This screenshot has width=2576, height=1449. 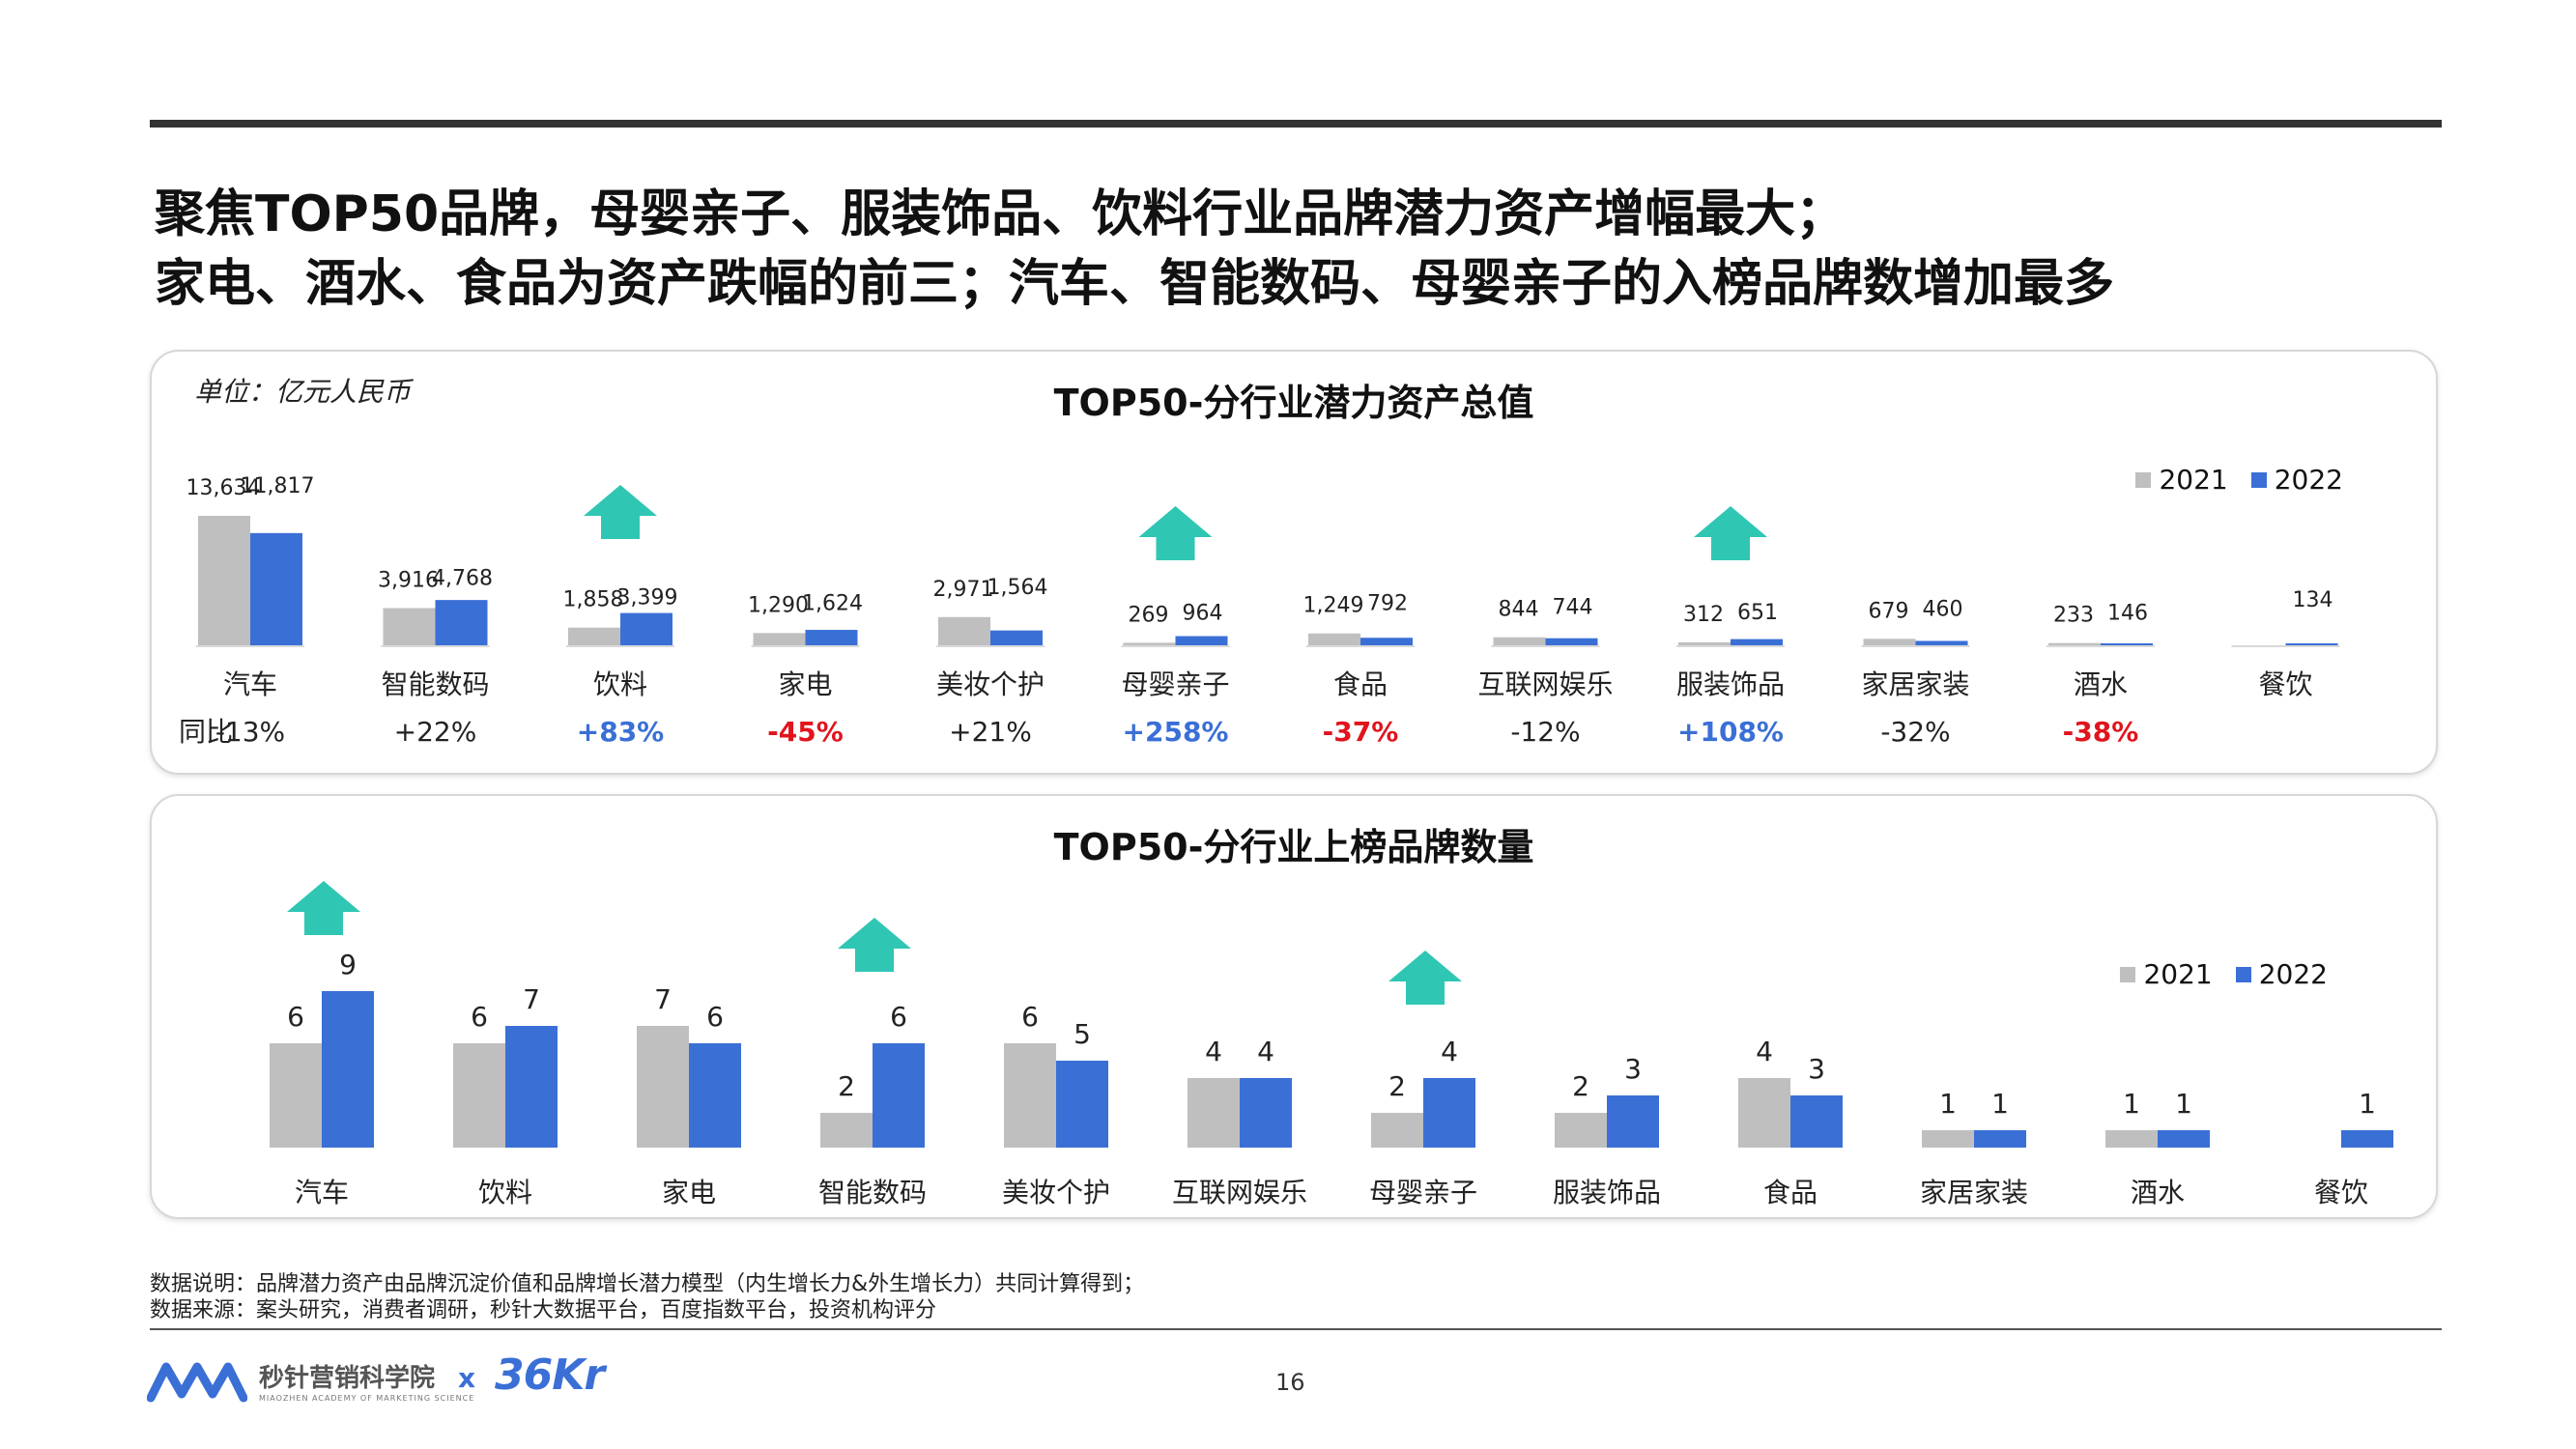 What do you see at coordinates (2158, 1192) in the screenshot?
I see `category-label-10: 酒水` at bounding box center [2158, 1192].